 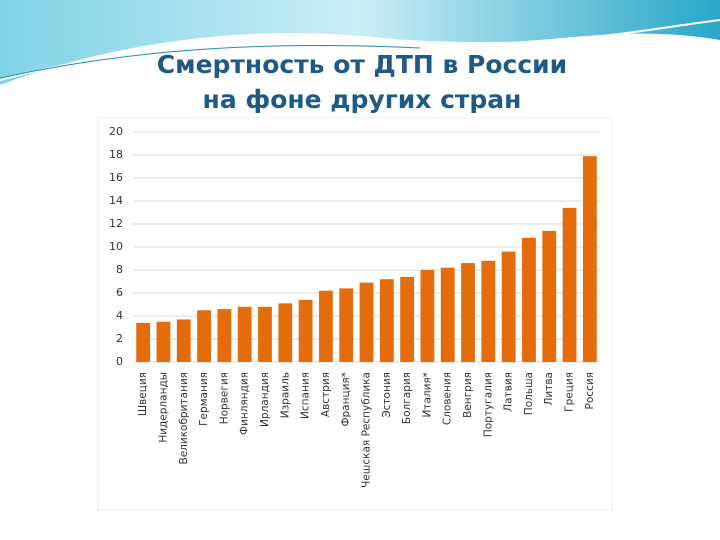 What do you see at coordinates (184, 418) in the screenshot?
I see `x-tick-label: Великобритания` at bounding box center [184, 418].